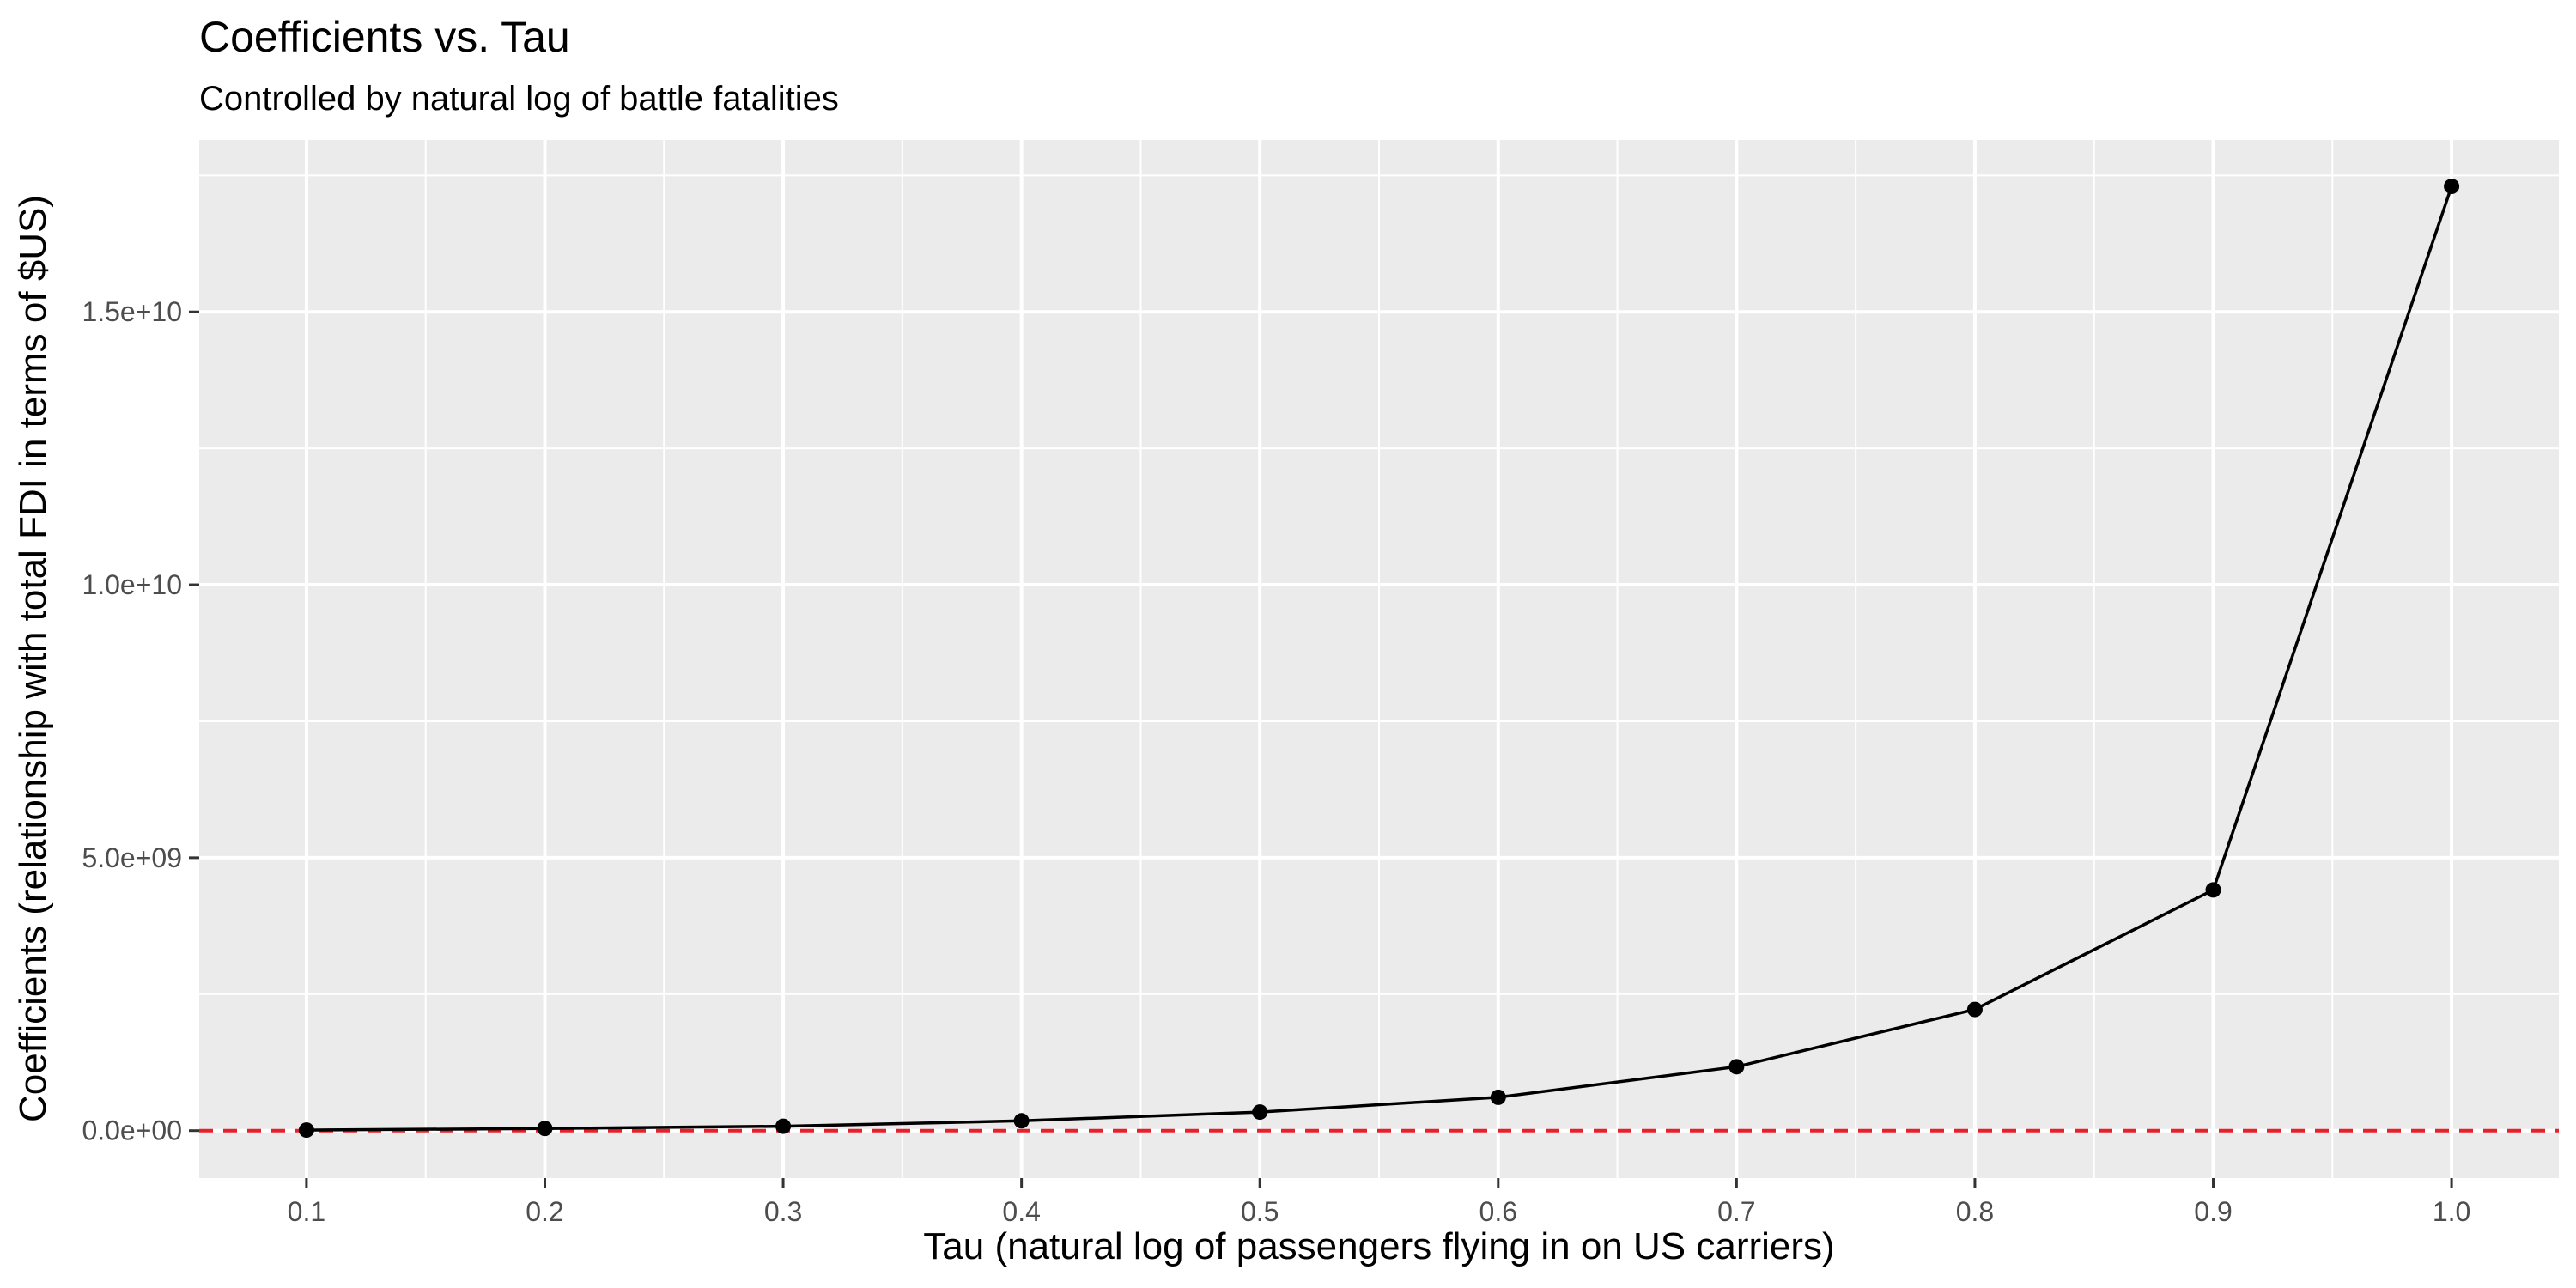  I want to click on y-tick-label: 5.0e+09, so click(132, 857).